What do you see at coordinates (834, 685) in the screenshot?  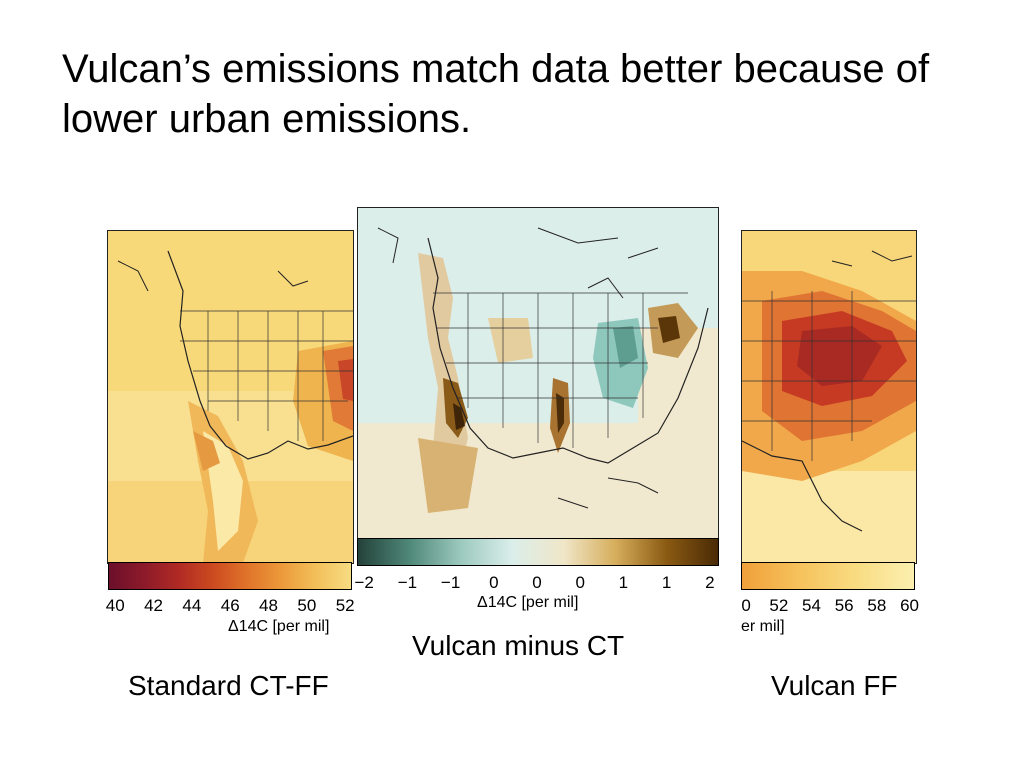 I see `right-caption: Vulcan FF` at bounding box center [834, 685].